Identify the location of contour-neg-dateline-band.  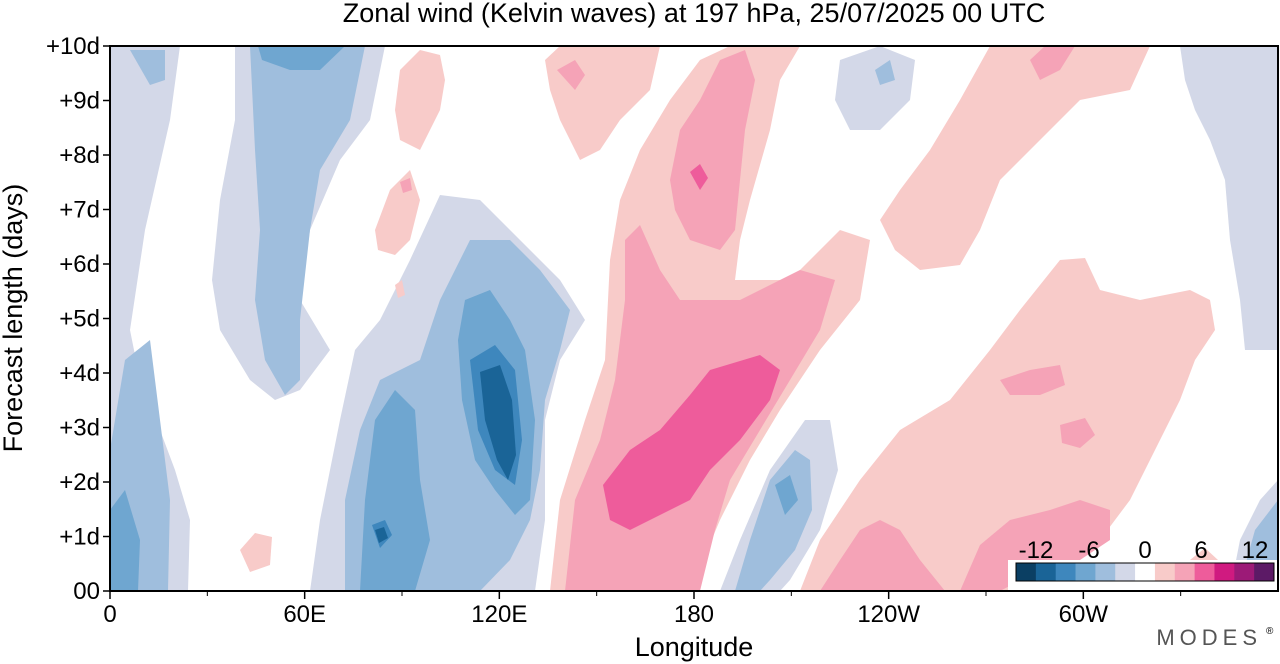
(786, 495).